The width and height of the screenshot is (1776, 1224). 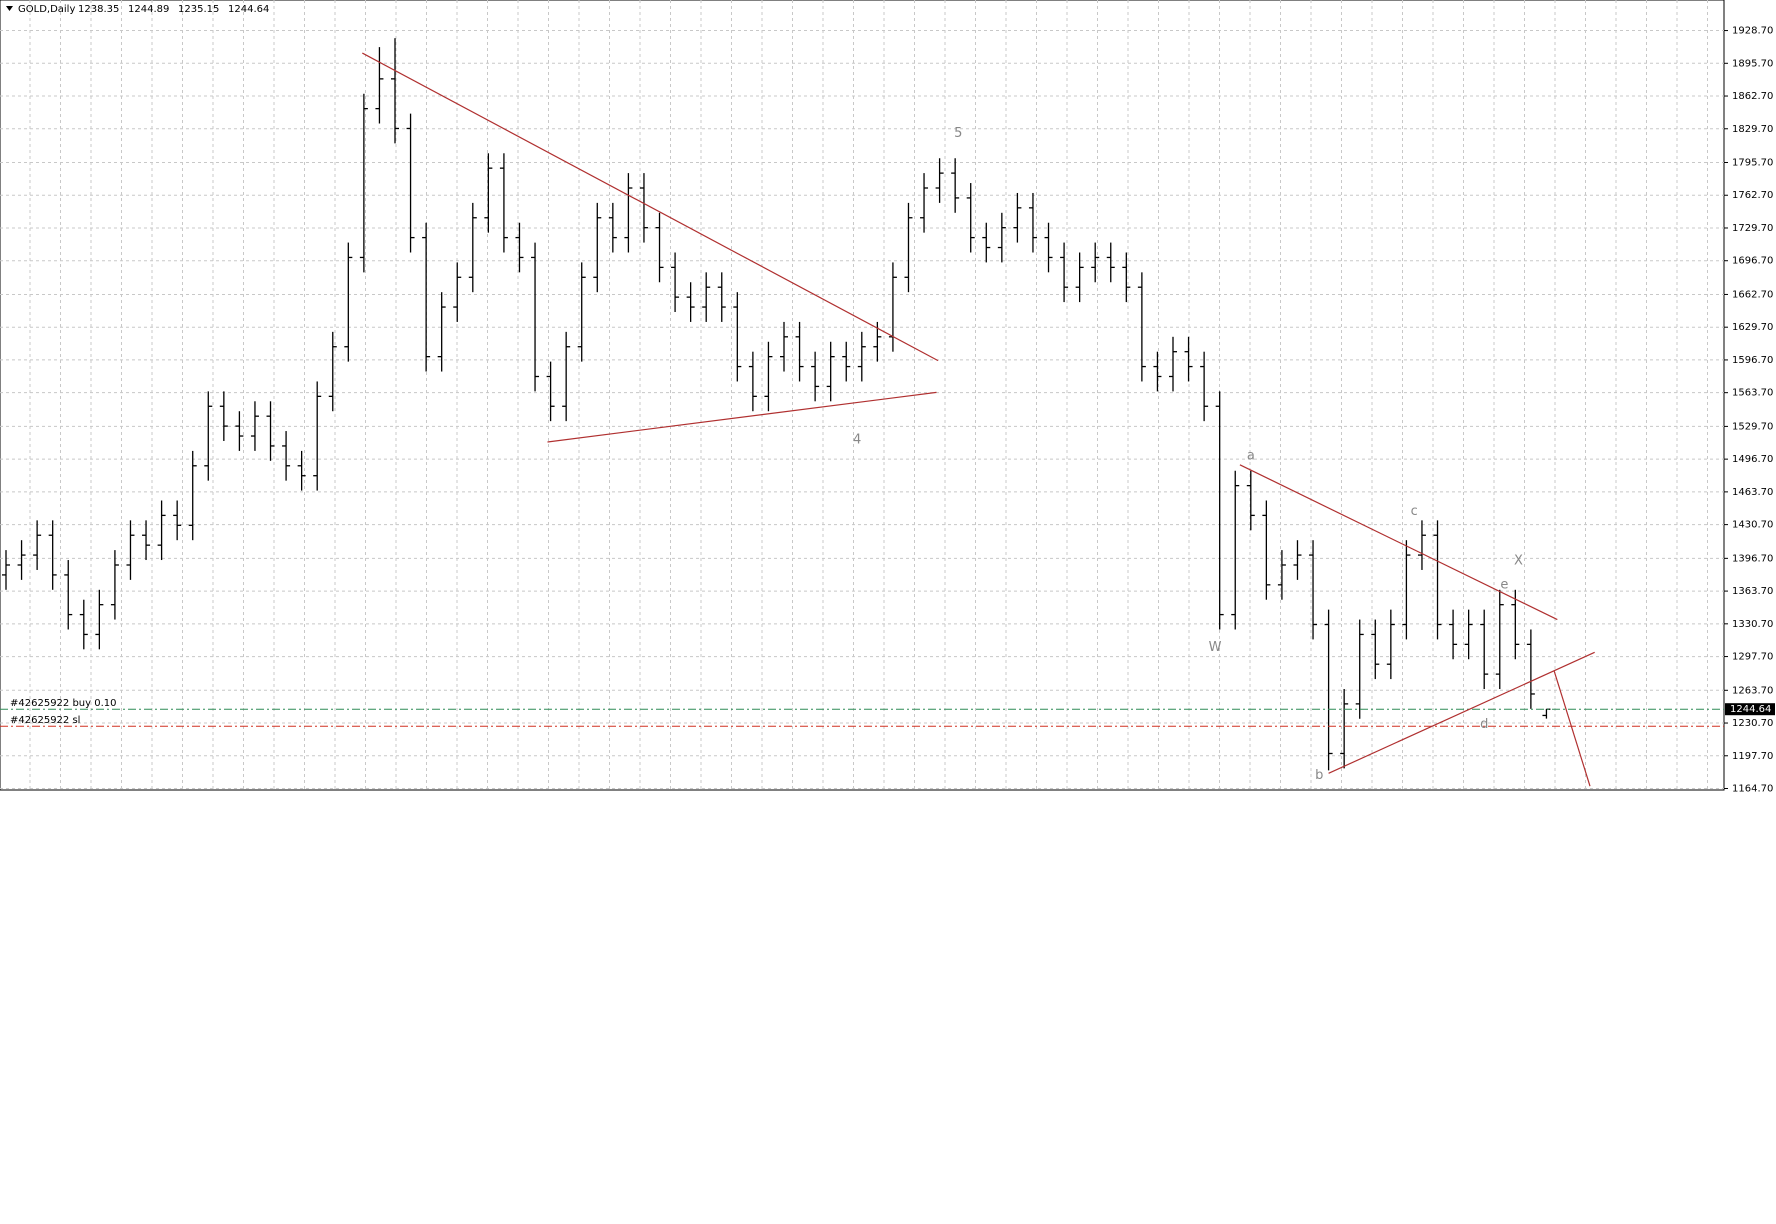 What do you see at coordinates (1319, 775) in the screenshot?
I see `wave-label: b` at bounding box center [1319, 775].